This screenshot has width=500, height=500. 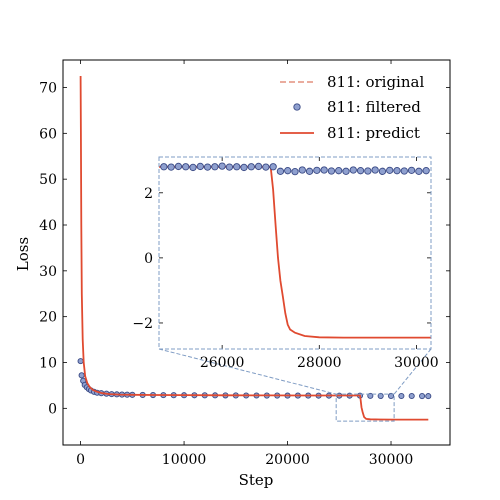 I want to click on inset-y-tick-label: −2, so click(x=142, y=324).